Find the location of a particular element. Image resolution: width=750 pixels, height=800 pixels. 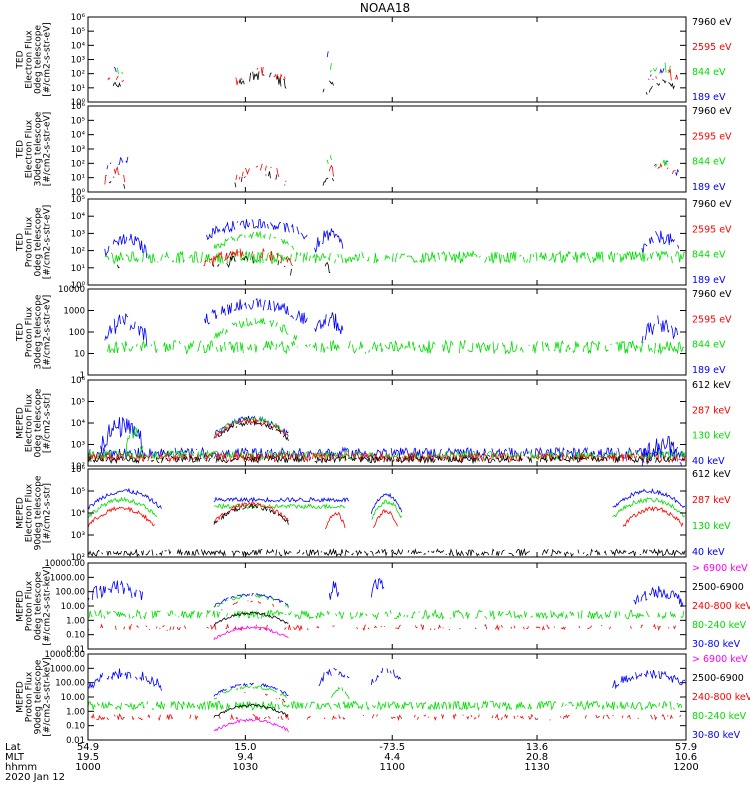

y-tick-label: 1.00 is located at coordinates (75, 621).